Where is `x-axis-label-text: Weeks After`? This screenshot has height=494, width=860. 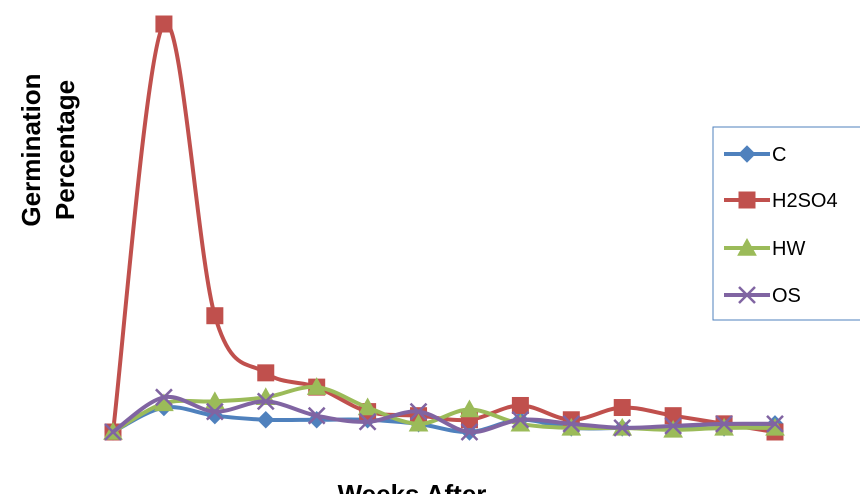 x-axis-label-text: Weeks After is located at coordinates (412, 486).